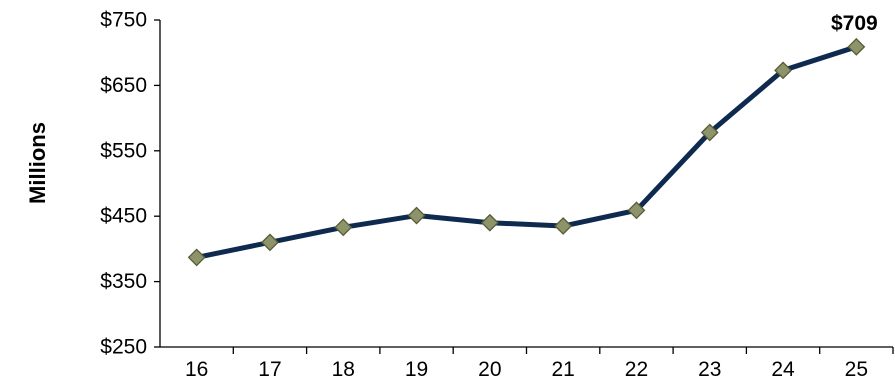 Image resolution: width=895 pixels, height=388 pixels. I want to click on x-tick-label: 21, so click(562, 369).